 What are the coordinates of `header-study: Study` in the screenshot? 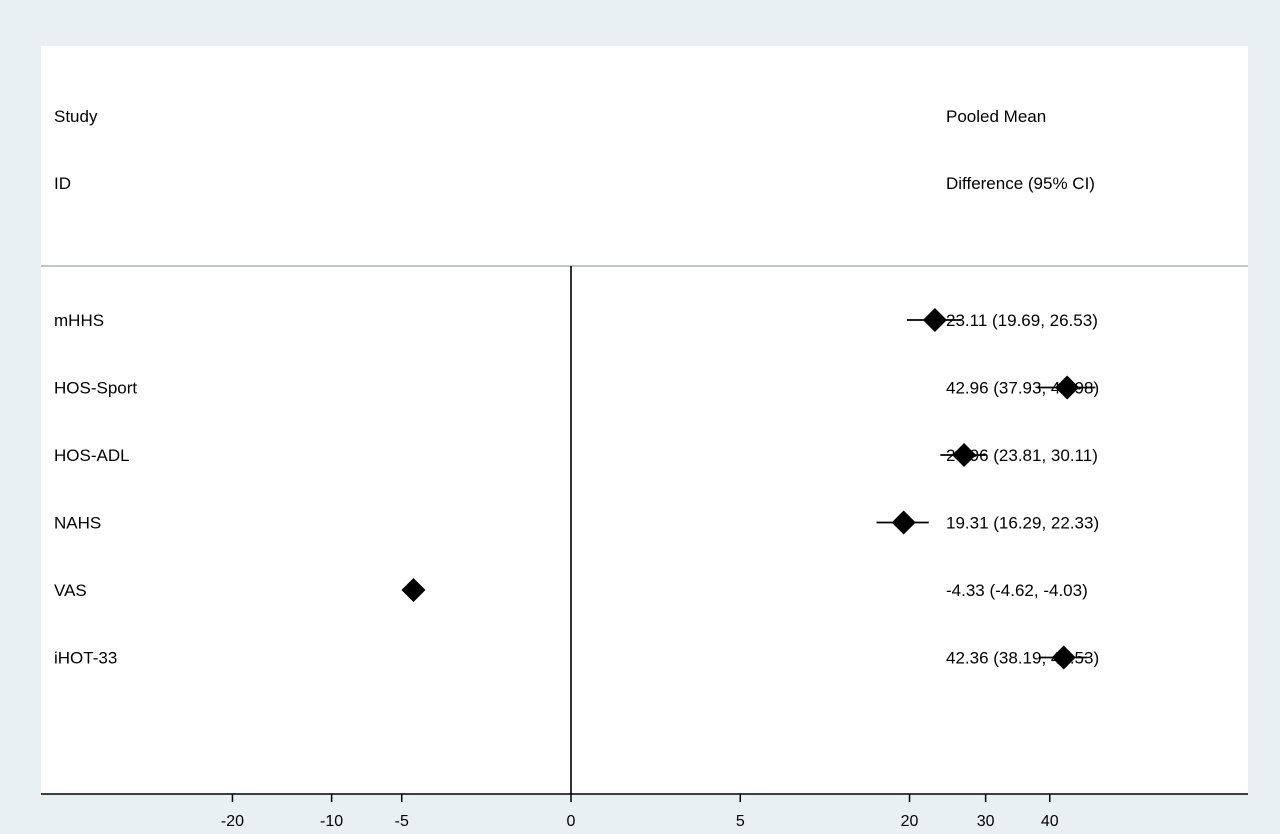 It's located at (76, 116).